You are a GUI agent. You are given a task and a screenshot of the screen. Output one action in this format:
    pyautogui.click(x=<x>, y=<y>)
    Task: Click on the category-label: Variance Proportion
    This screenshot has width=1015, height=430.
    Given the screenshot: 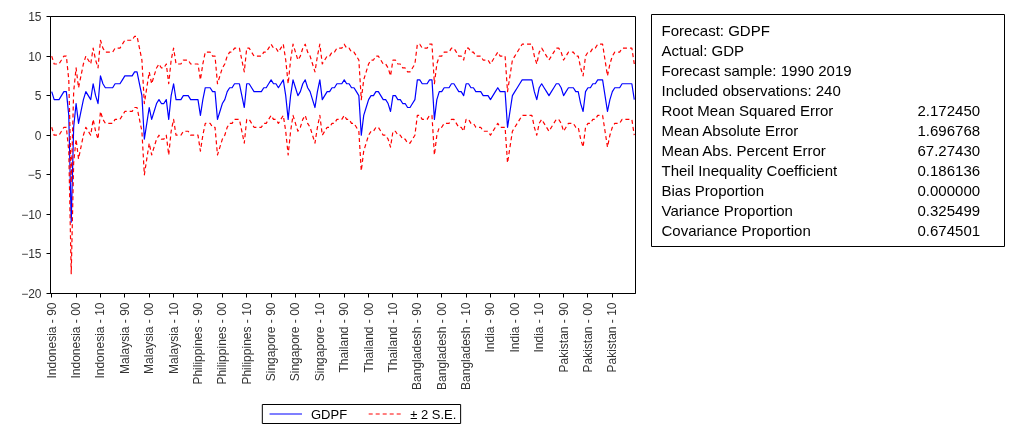 What is the action you would take?
    pyautogui.click(x=727, y=210)
    